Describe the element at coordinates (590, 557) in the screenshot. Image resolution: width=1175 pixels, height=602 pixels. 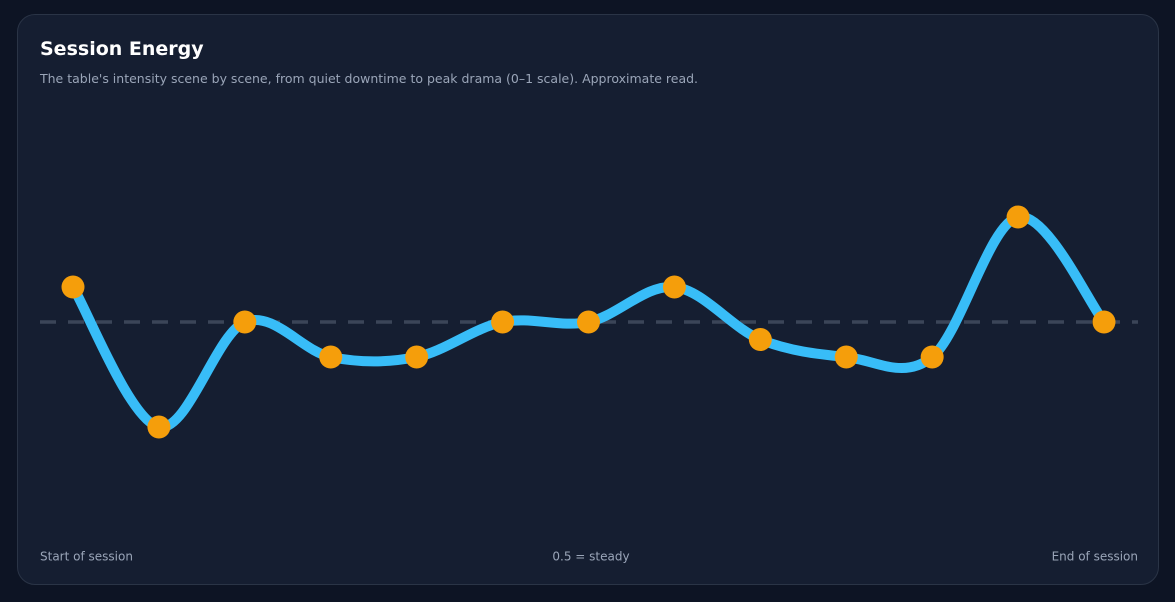
I see `reference-label: 0.5 = steady` at that location.